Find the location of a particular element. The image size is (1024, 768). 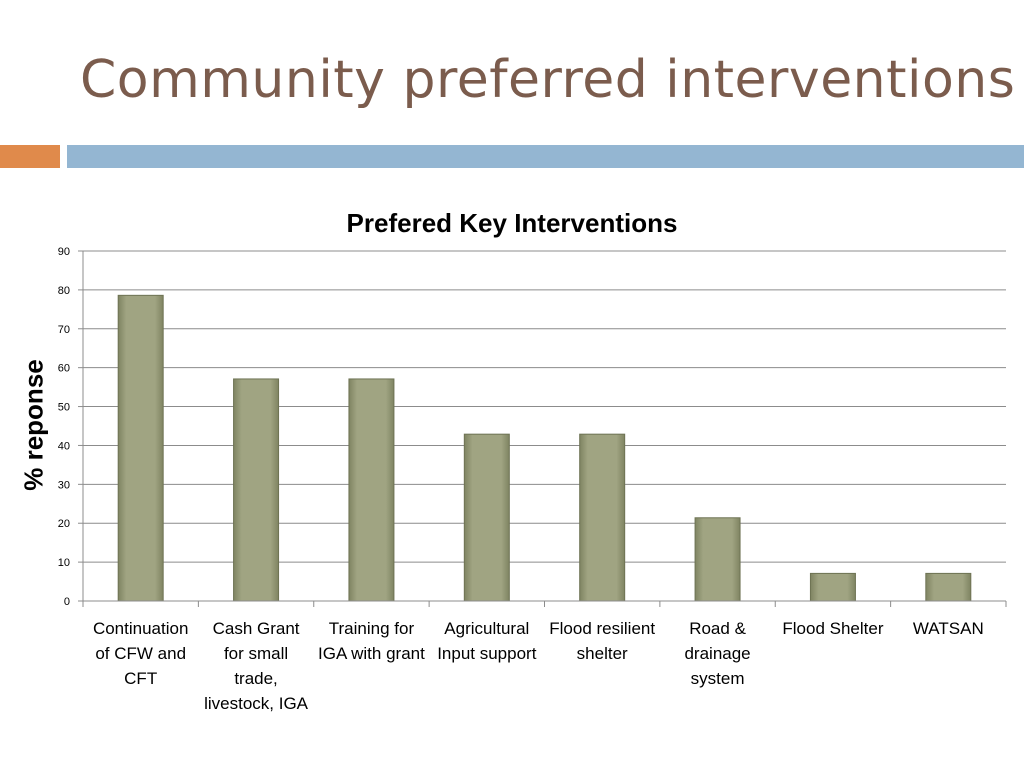

y-tick-label: 60 is located at coordinates (64, 369).